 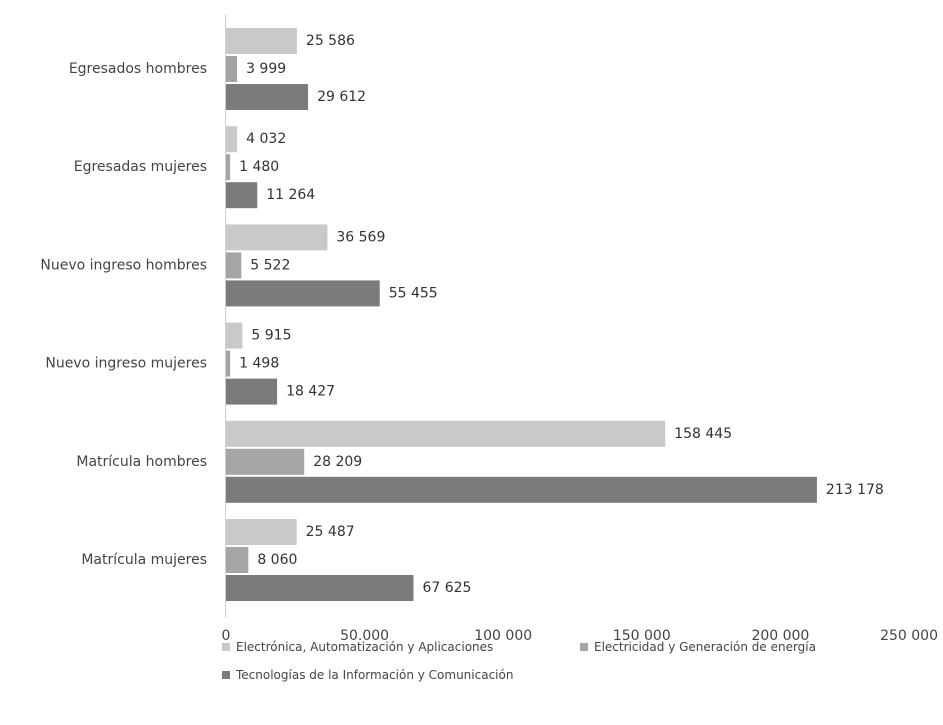 I want to click on category-label: Egresados hombres, so click(x=138, y=69).